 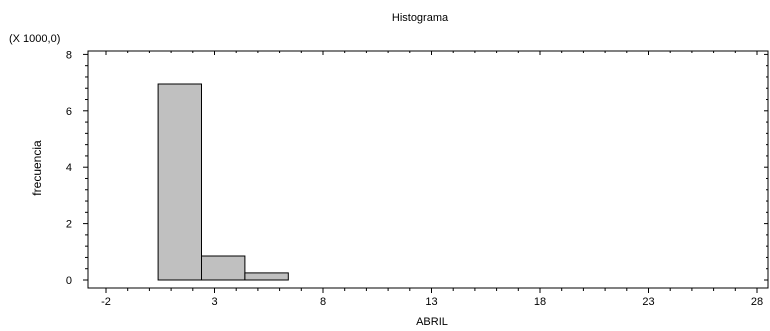 I want to click on x-tick-label: 8, so click(x=323, y=302).